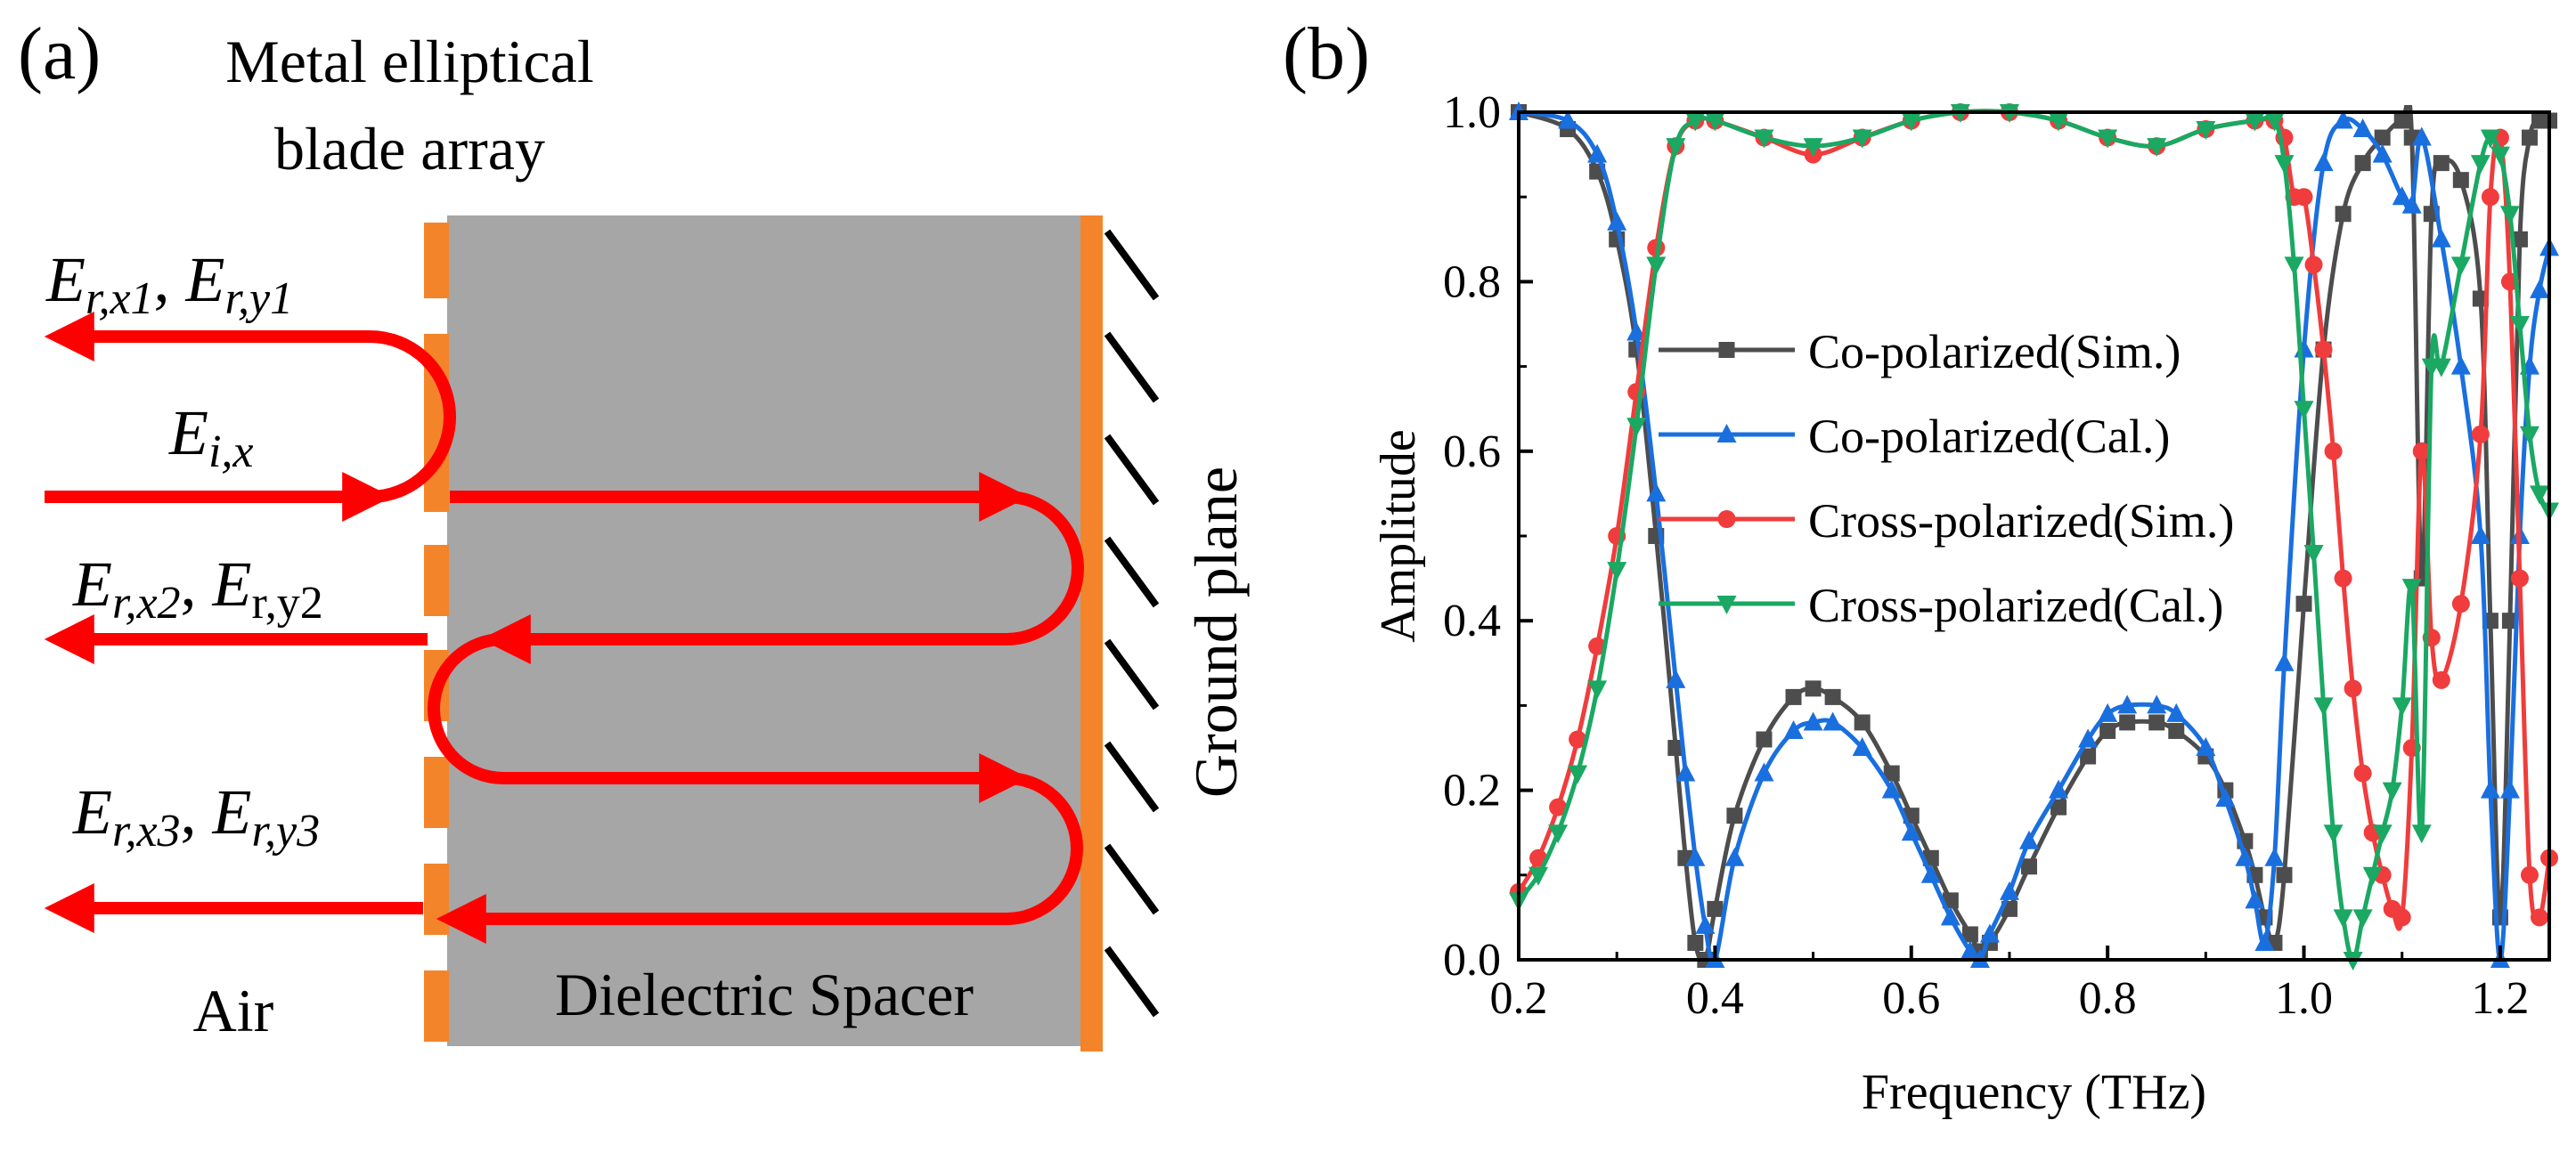 Image resolution: width=2576 pixels, height=1153 pixels. I want to click on blade-array-title-line2: blade array, so click(410, 149).